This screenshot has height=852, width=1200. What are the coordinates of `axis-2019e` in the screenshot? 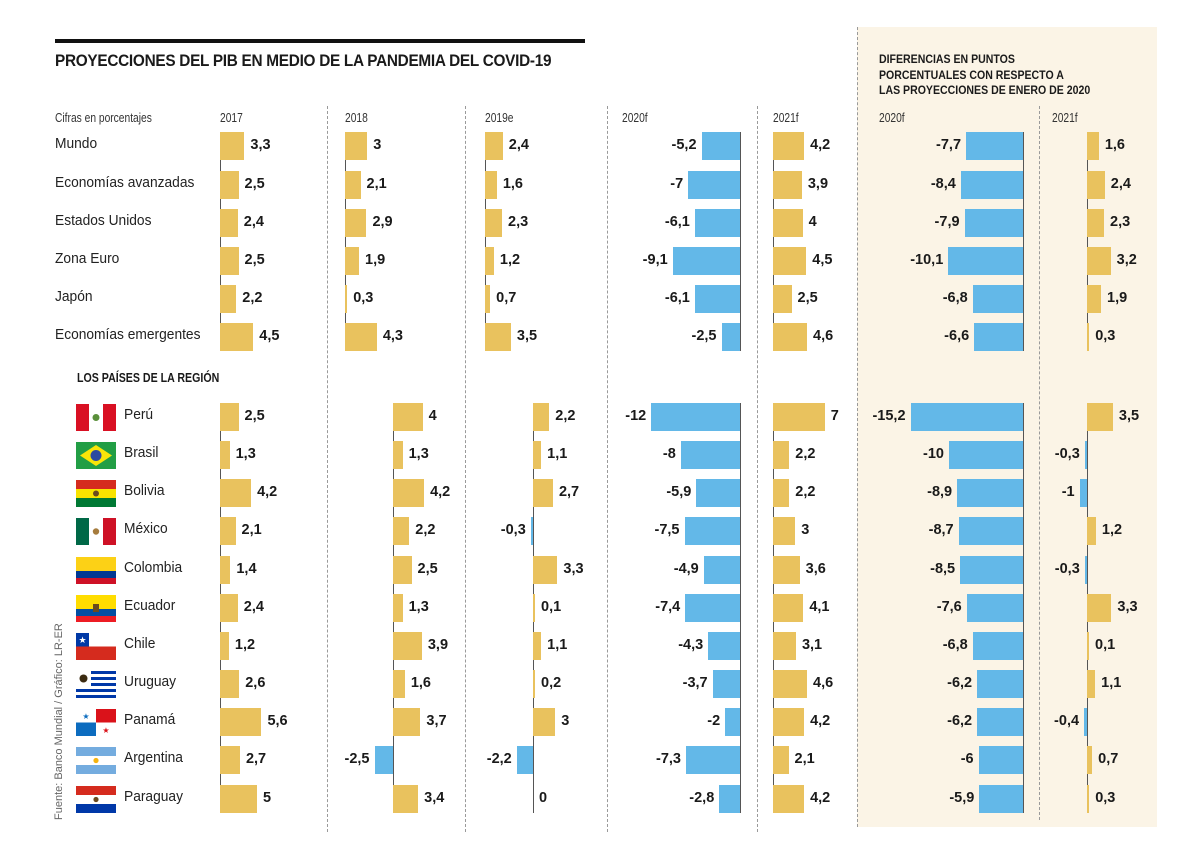 It's located at (485, 241).